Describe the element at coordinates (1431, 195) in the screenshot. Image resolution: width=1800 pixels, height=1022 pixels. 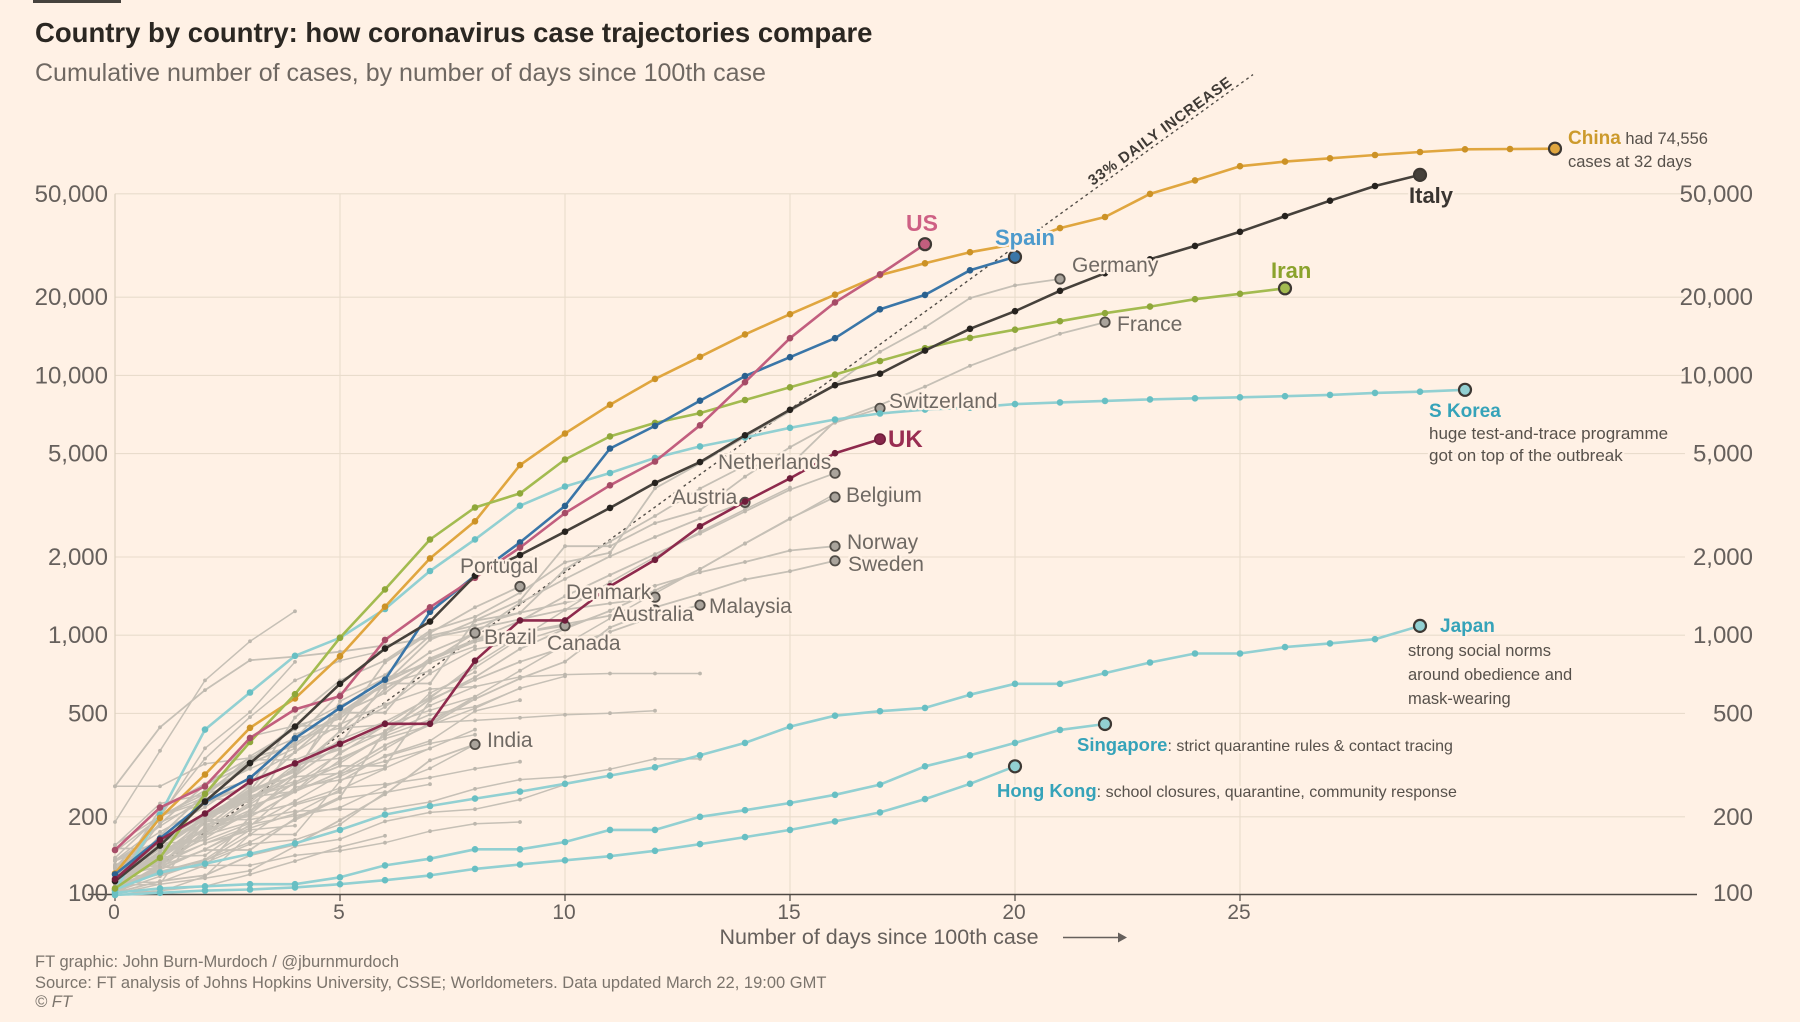
I see `svg-text: Italy` at that location.